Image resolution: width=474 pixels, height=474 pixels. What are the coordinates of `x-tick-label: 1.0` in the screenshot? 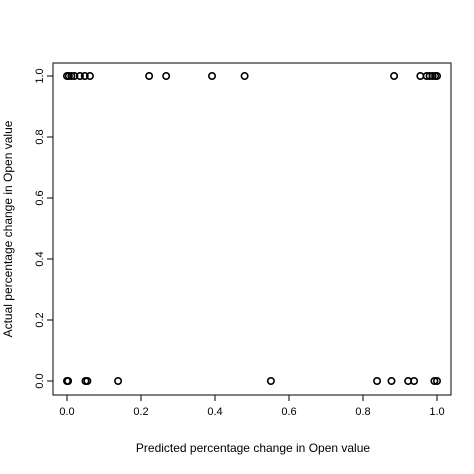 It's located at (436, 412).